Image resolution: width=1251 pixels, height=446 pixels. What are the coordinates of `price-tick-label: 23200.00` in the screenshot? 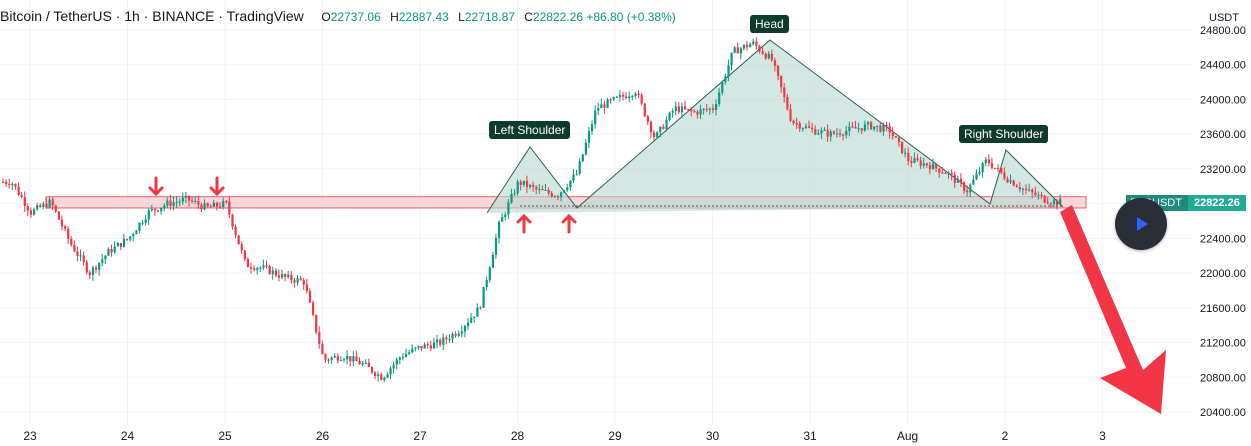 It's located at (1223, 170).